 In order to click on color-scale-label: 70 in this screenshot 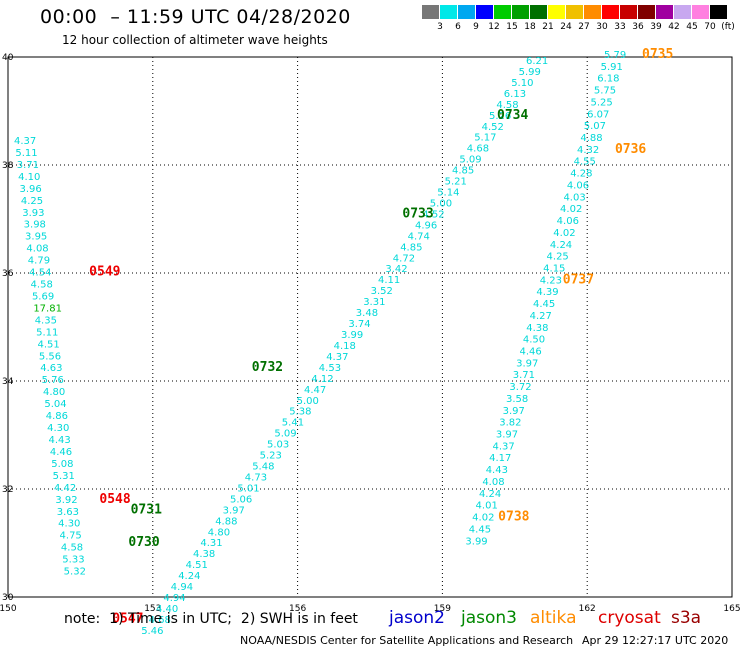, I will do `click(710, 27)`.